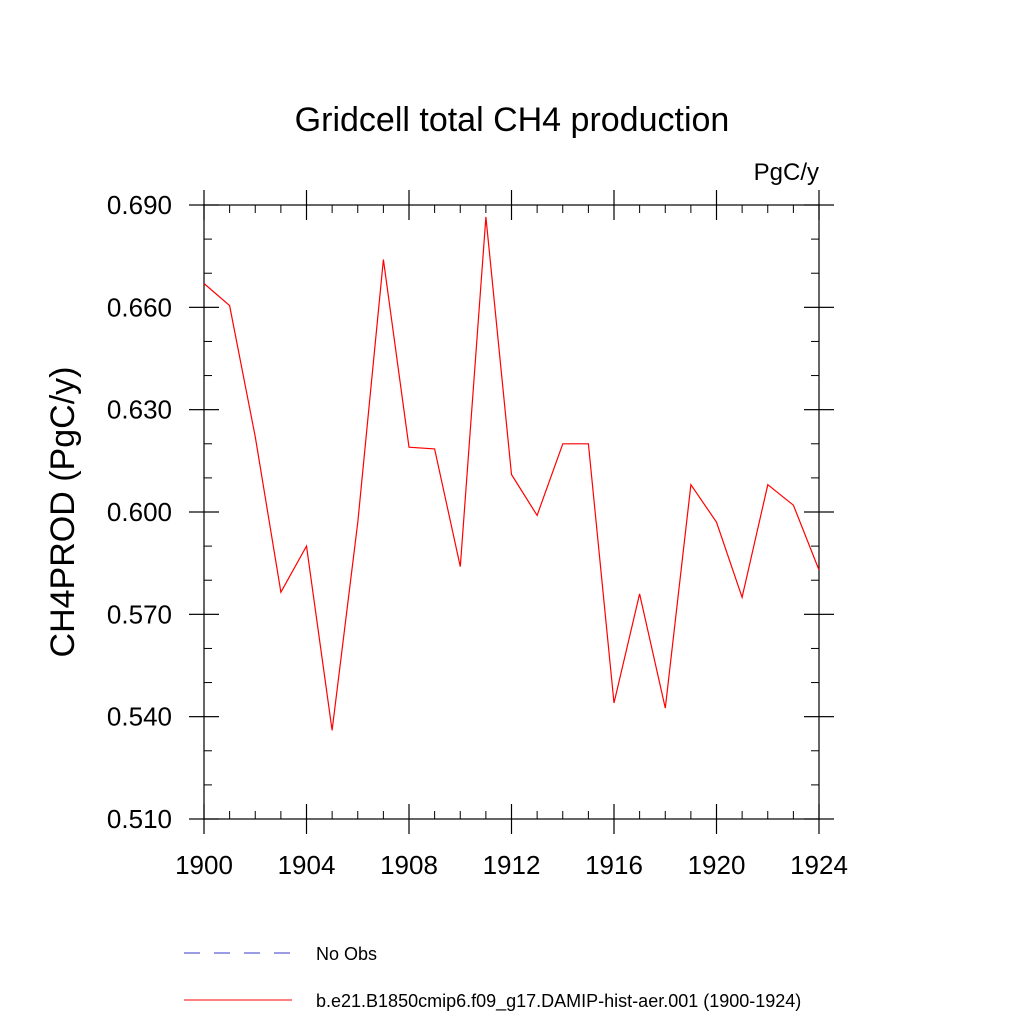 The height and width of the screenshot is (1024, 1024). Describe the element at coordinates (786, 172) in the screenshot. I see `units-label: PgC/y` at that location.